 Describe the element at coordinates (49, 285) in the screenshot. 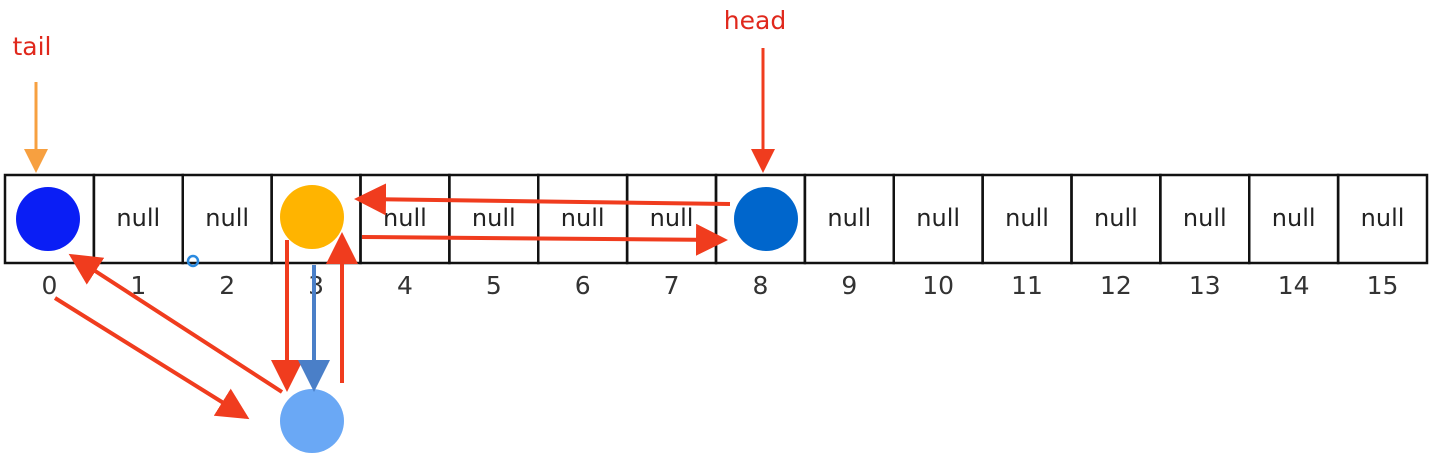

I see `cell-index: 0` at that location.